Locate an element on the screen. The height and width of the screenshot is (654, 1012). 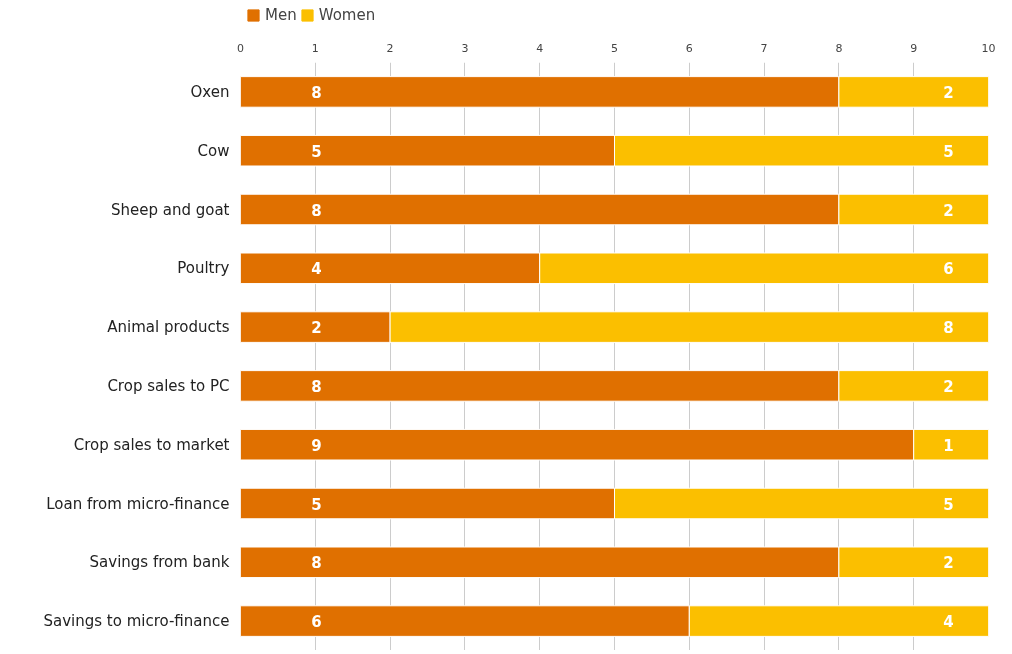
data-label: 1 is located at coordinates (948, 445).